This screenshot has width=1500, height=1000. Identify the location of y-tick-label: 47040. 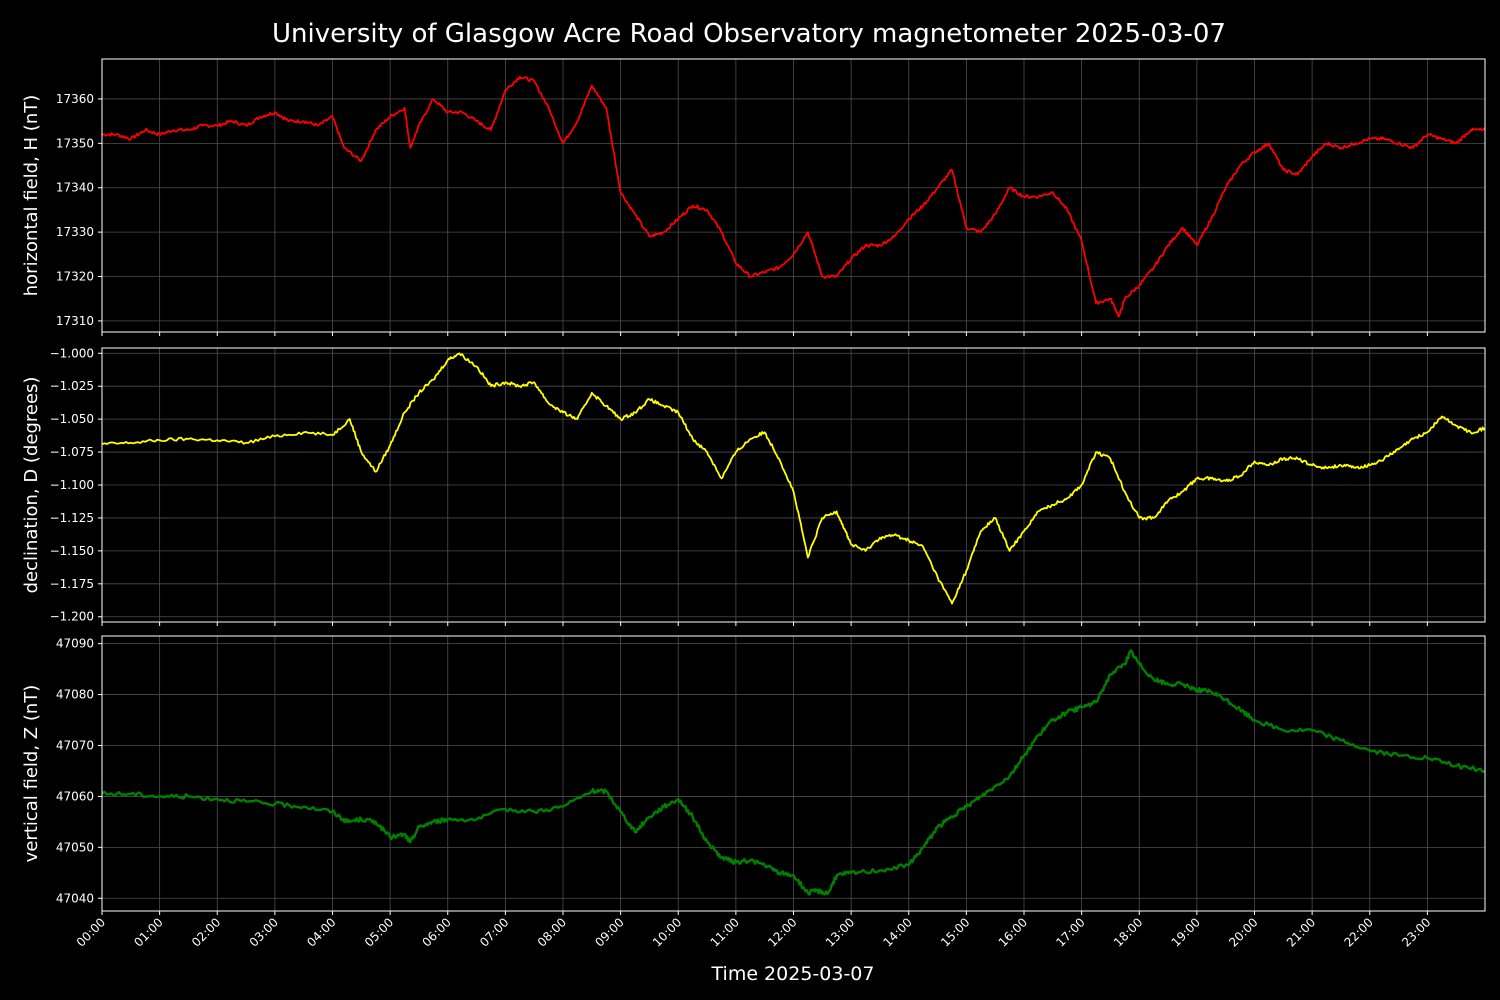
(75, 898).